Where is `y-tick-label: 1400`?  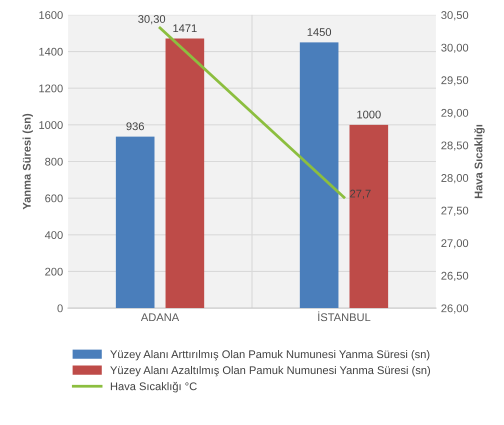 y-tick-label: 1400 is located at coordinates (51, 52).